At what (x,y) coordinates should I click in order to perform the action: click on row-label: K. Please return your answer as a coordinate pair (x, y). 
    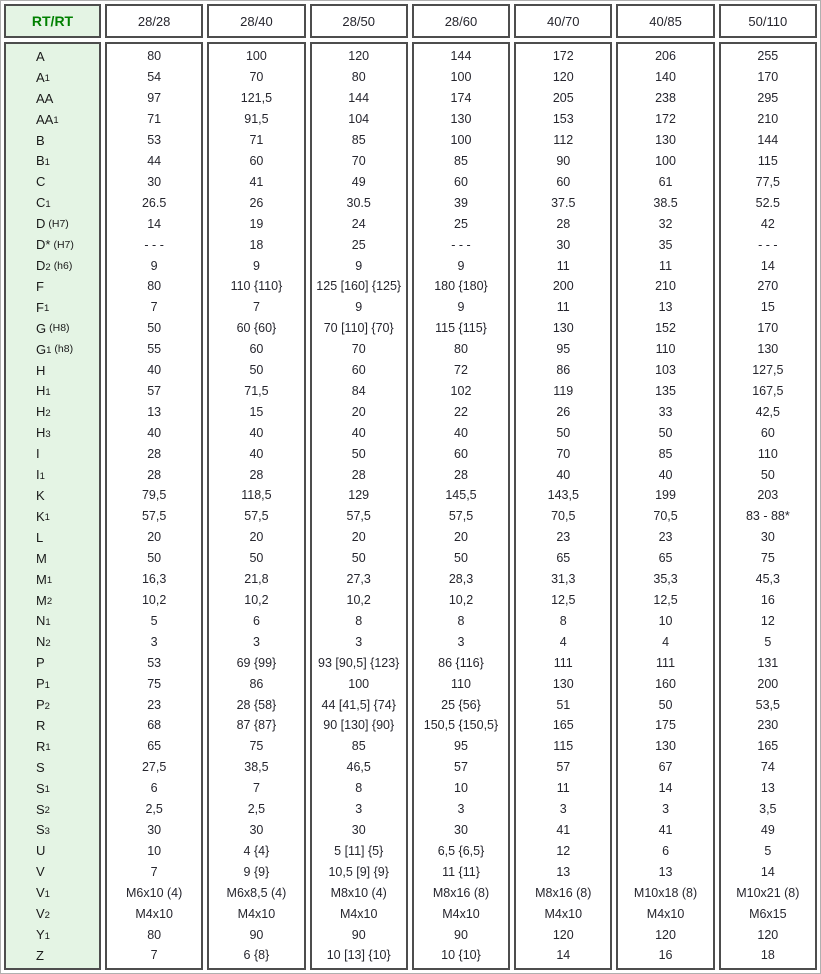
    Looking at the image, I should click on (40, 495).